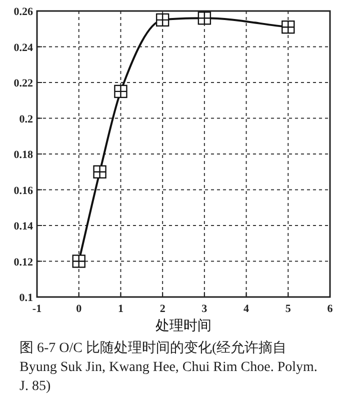 This screenshot has width=339, height=415. Describe the element at coordinates (24, 262) in the screenshot. I see `y-tick-label: 0.12` at that location.